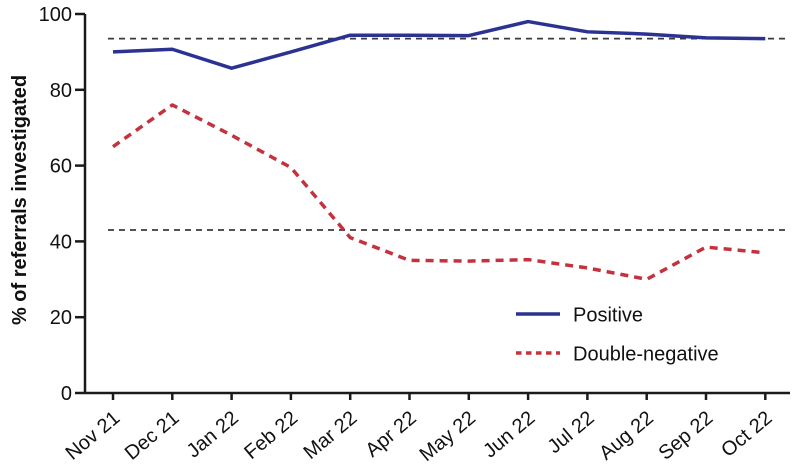  What do you see at coordinates (571, 432) in the screenshot?
I see `x-axis-tick-label: Jul 22` at bounding box center [571, 432].